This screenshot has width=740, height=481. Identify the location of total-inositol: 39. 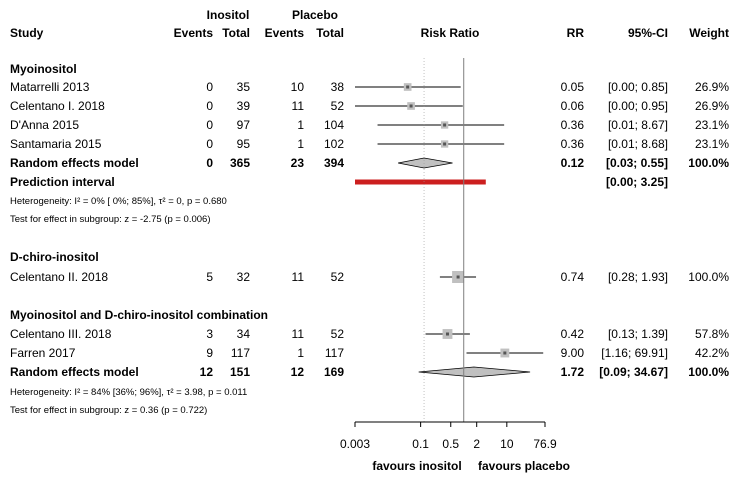
(244, 106).